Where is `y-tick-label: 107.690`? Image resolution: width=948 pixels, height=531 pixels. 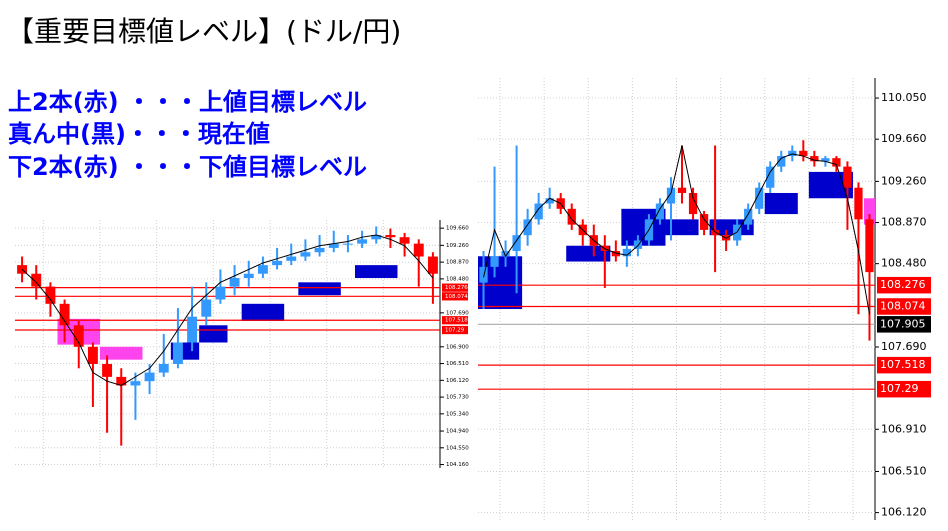 y-tick-label: 107.690 is located at coordinates (457, 313).